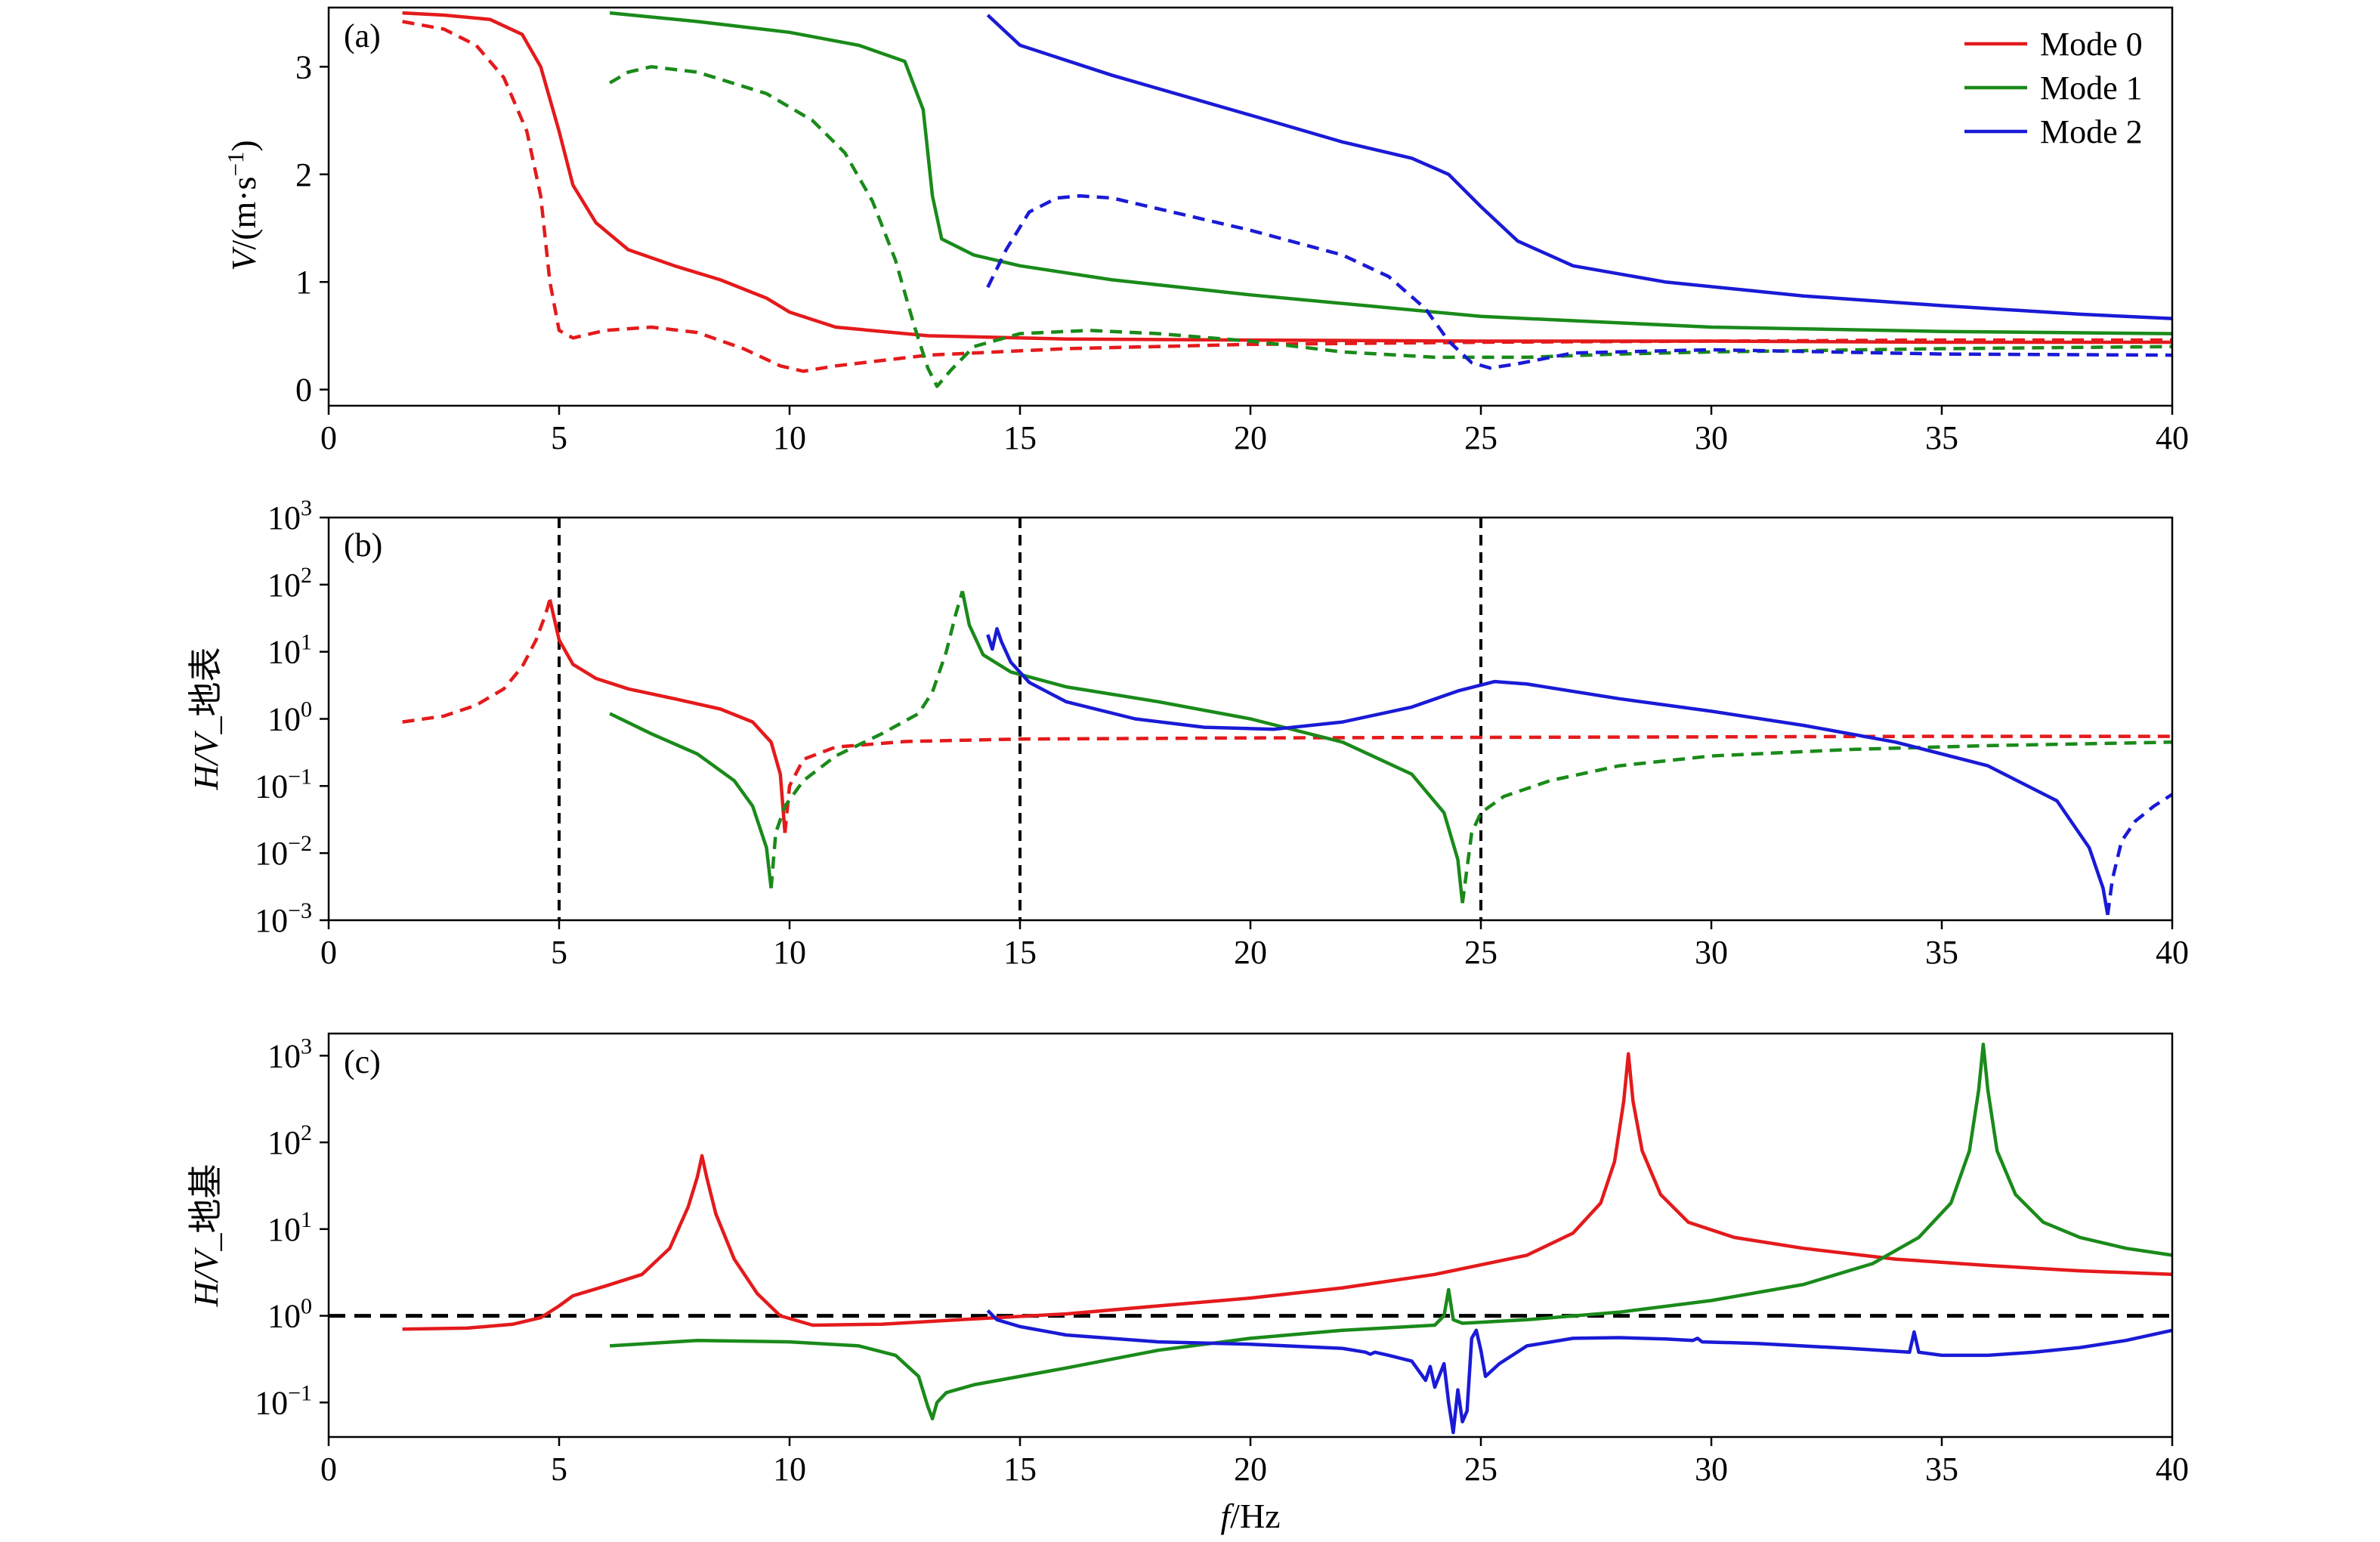 Image resolution: width=2380 pixels, height=1542 pixels. What do you see at coordinates (283, 851) in the screenshot?
I see `y-tick-label: 10⁻²` at bounding box center [283, 851].